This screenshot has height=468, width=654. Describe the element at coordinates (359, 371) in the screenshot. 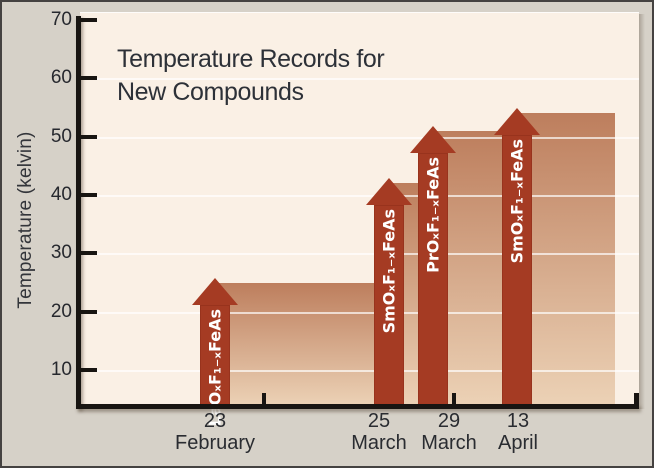

I see `gridline-10K` at that location.